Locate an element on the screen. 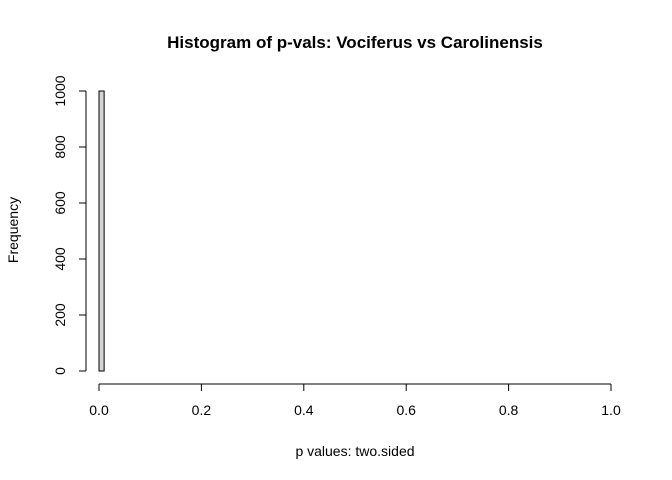  y-tick-label: 400 is located at coordinates (60, 259).